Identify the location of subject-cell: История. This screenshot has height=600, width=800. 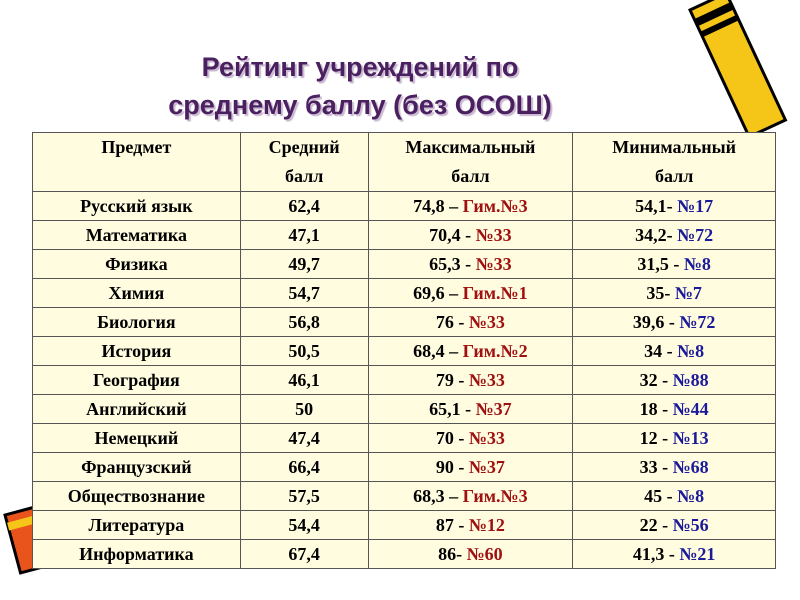
(136, 351).